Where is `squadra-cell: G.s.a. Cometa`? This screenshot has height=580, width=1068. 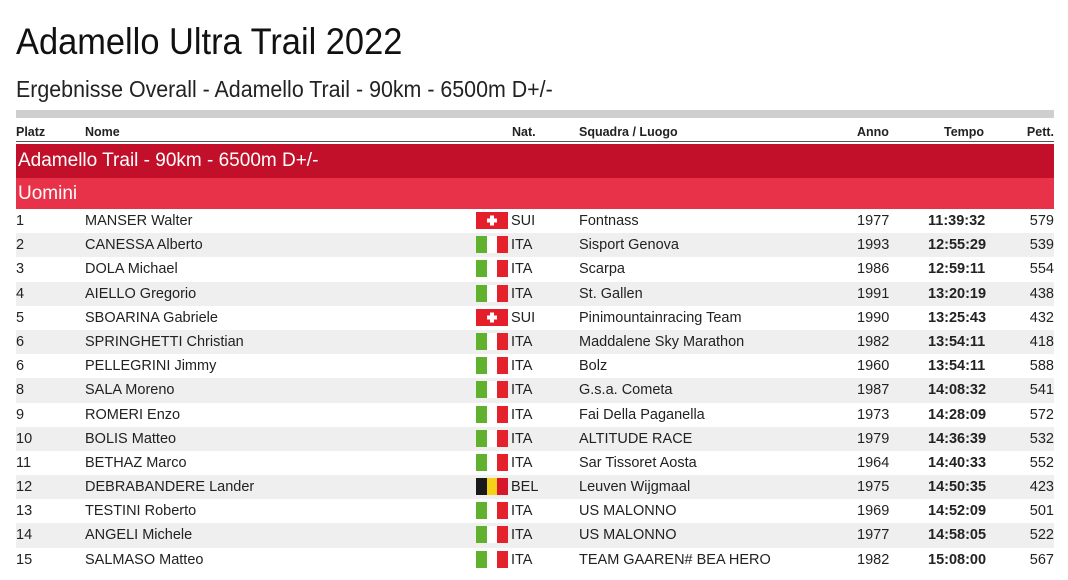 squadra-cell: G.s.a. Cometa is located at coordinates (626, 390).